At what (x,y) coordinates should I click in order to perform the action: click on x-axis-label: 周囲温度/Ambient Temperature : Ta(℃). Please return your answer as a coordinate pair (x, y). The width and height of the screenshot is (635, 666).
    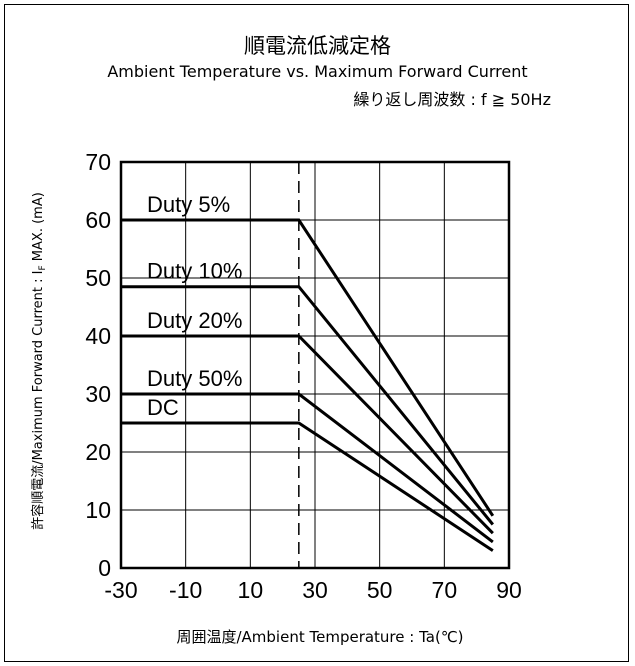
    Looking at the image, I should click on (319, 637).